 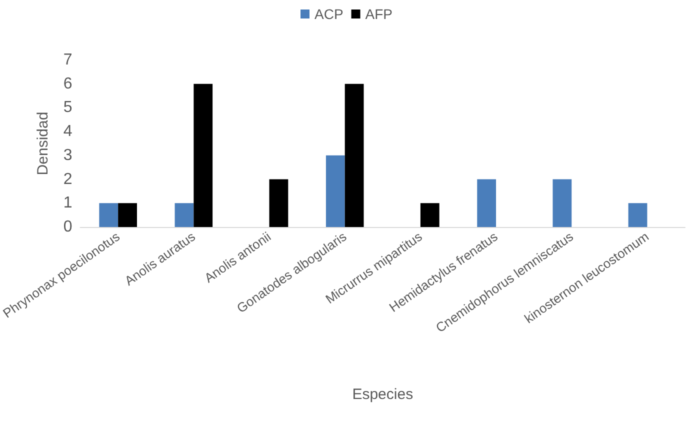 What do you see at coordinates (383, 394) in the screenshot?
I see `x-axis-title: Especies` at bounding box center [383, 394].